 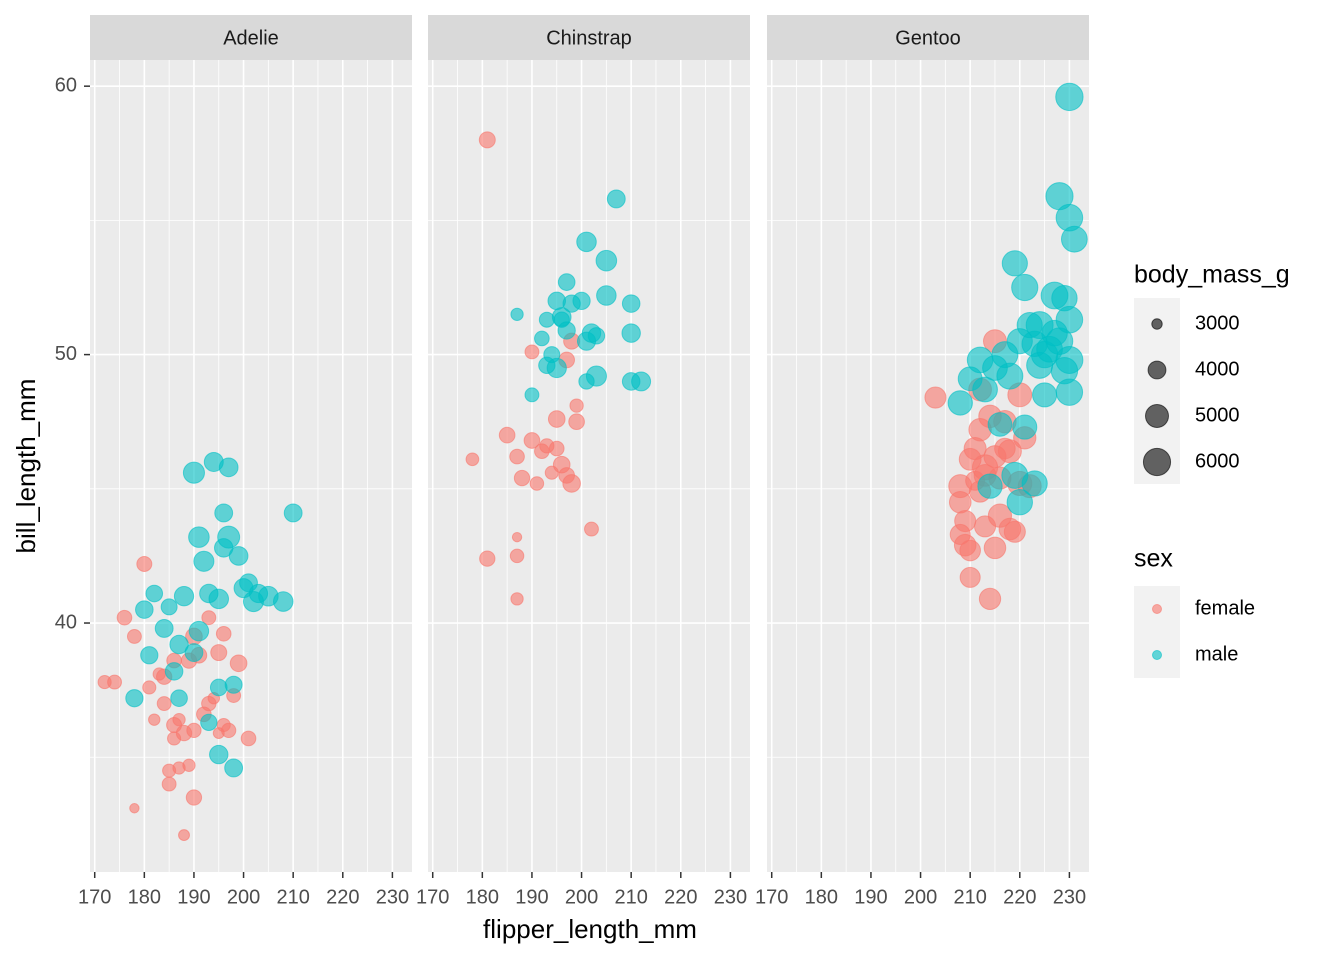 I want to click on color-legend-label: male, so click(x=1216, y=654).